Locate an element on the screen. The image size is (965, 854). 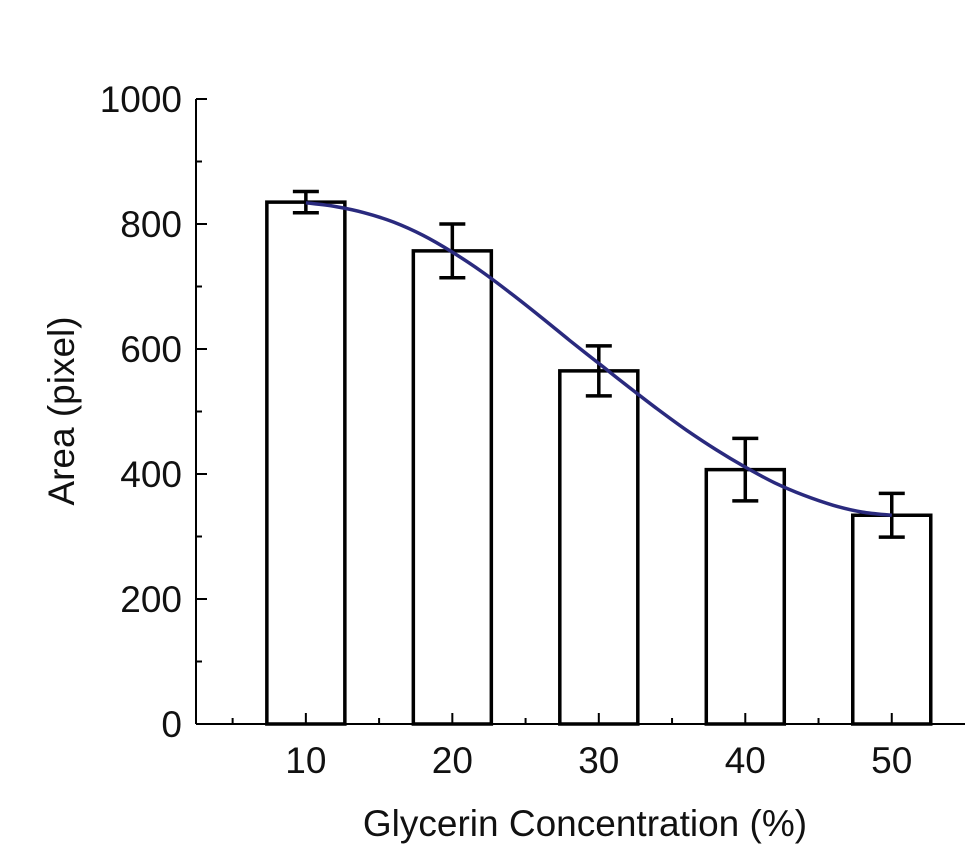
y-tick-label-1000: 1000 is located at coordinates (141, 99).